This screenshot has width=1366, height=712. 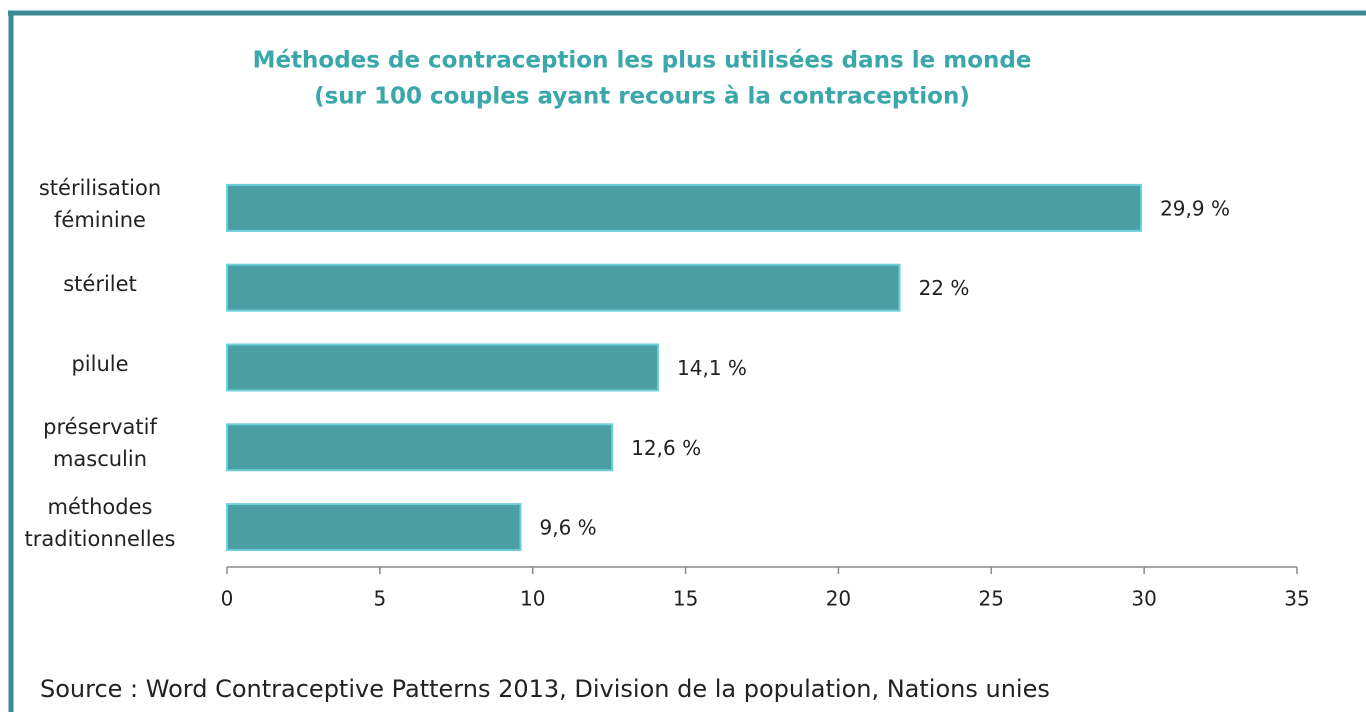 I want to click on x-tick-label: 25, so click(x=991, y=599).